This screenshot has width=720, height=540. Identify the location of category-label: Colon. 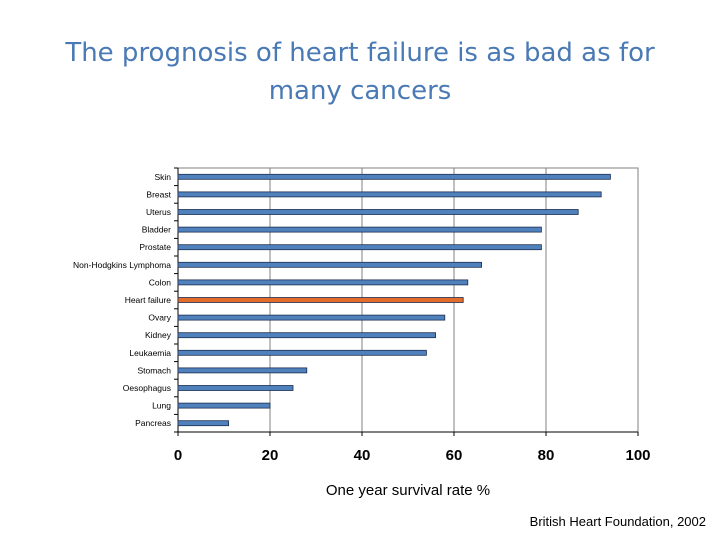
(160, 282).